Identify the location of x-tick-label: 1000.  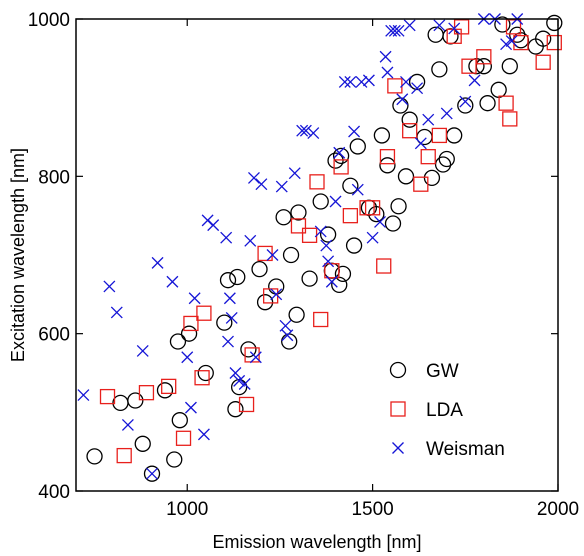
(187, 509).